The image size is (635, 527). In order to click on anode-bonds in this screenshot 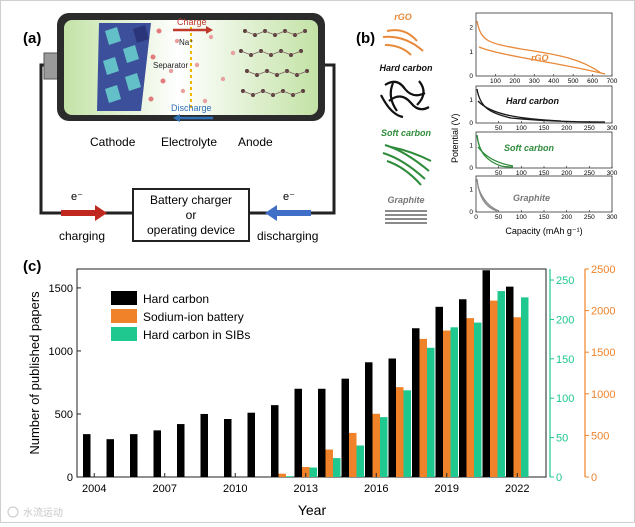, I will do `click(274, 63)`.